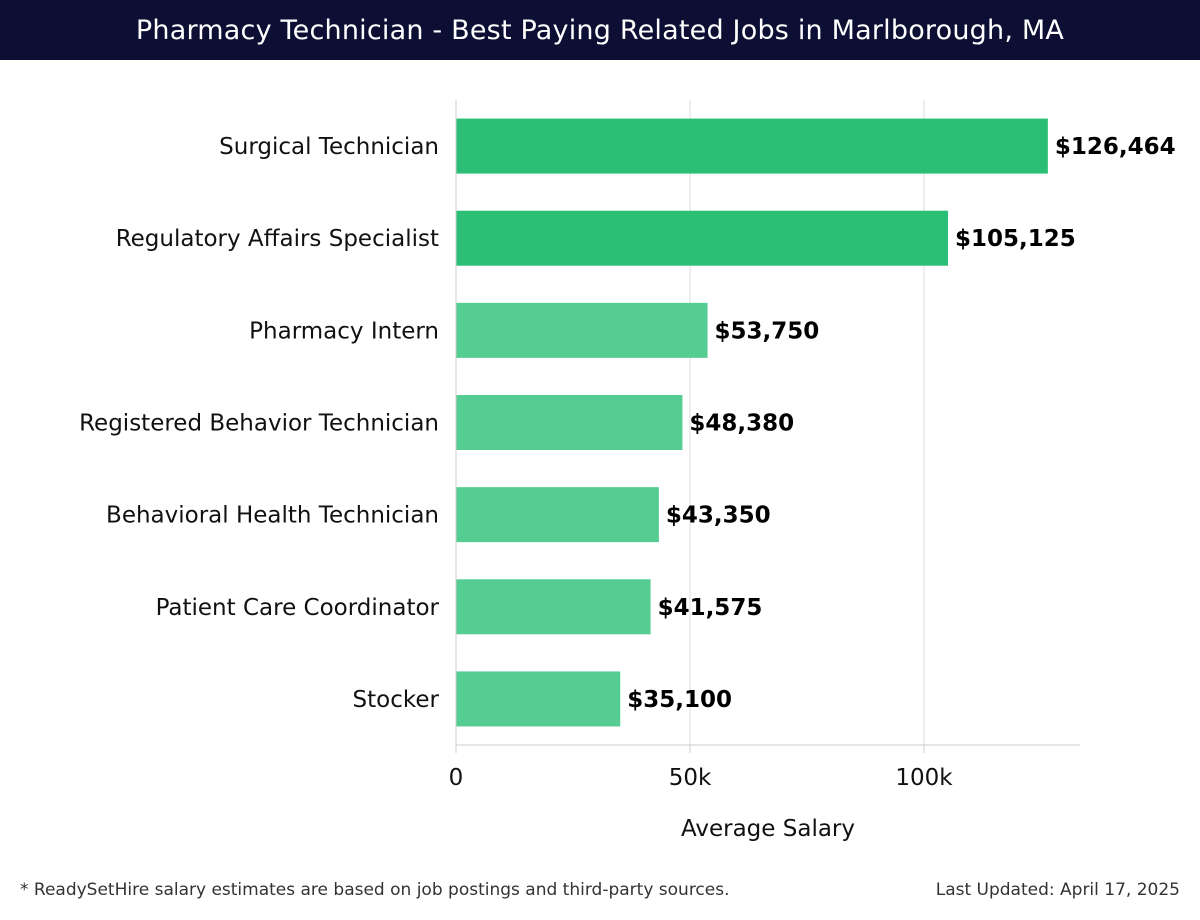 The image size is (1200, 920). What do you see at coordinates (1057, 890) in the screenshot?
I see `last-updated: Last Updated: April 17, 2025` at bounding box center [1057, 890].